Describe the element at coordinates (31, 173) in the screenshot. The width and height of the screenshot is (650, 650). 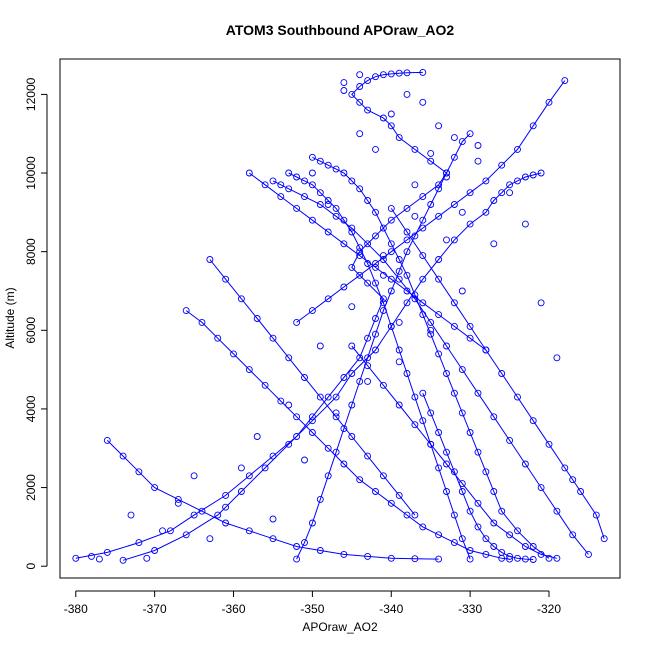
I see `y-tick-label: 10000` at that location.